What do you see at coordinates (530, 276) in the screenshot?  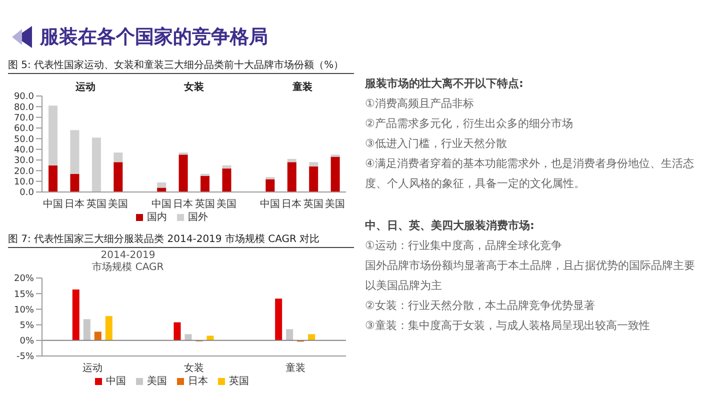 I see `text: 国外品牌市场份额均显著高于本土品牌，且占据优势的国际品牌主要以美国品牌为主` at bounding box center [530, 276].